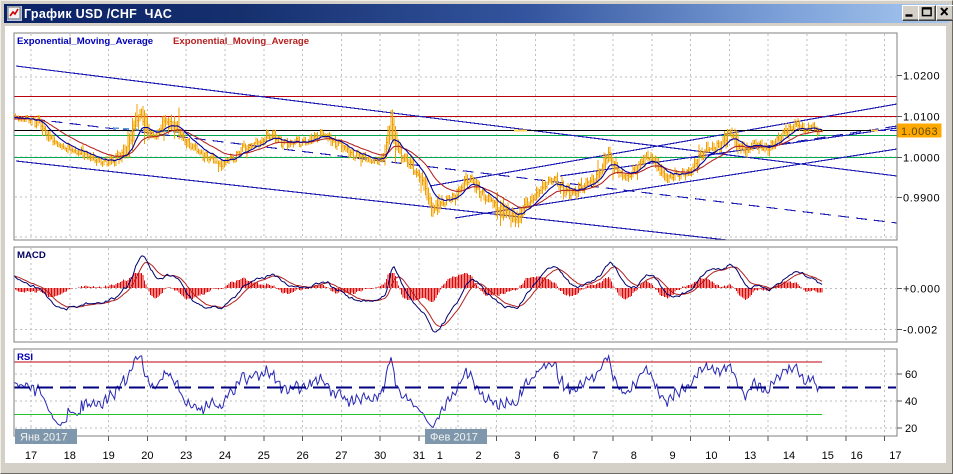 This screenshot has width=953, height=474. What do you see at coordinates (302, 456) in the screenshot?
I see `svg-text: 26` at bounding box center [302, 456].